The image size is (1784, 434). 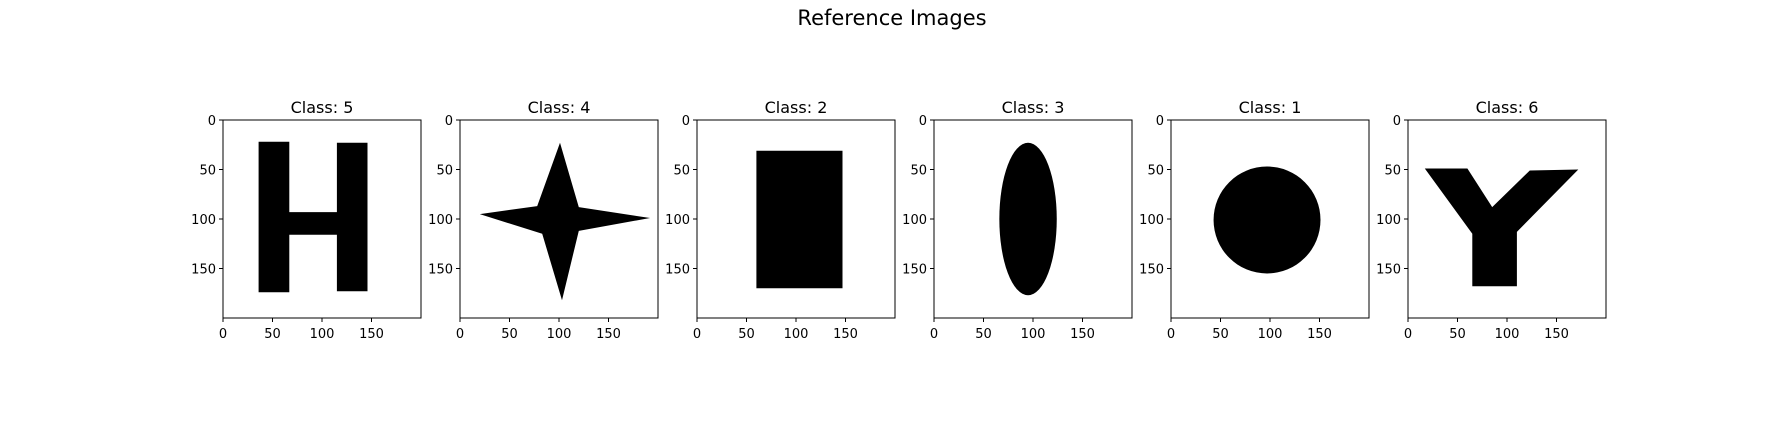 I want to click on image-panel: Class: 1 0 50 100 150 0 50 100 150, so click(x=1254, y=220).